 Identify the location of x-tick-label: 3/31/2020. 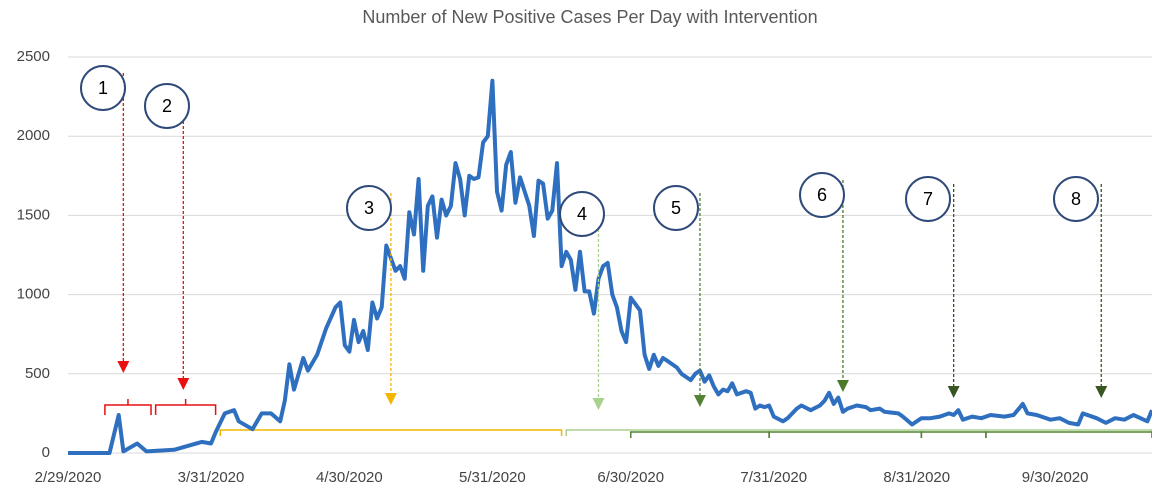
(211, 477).